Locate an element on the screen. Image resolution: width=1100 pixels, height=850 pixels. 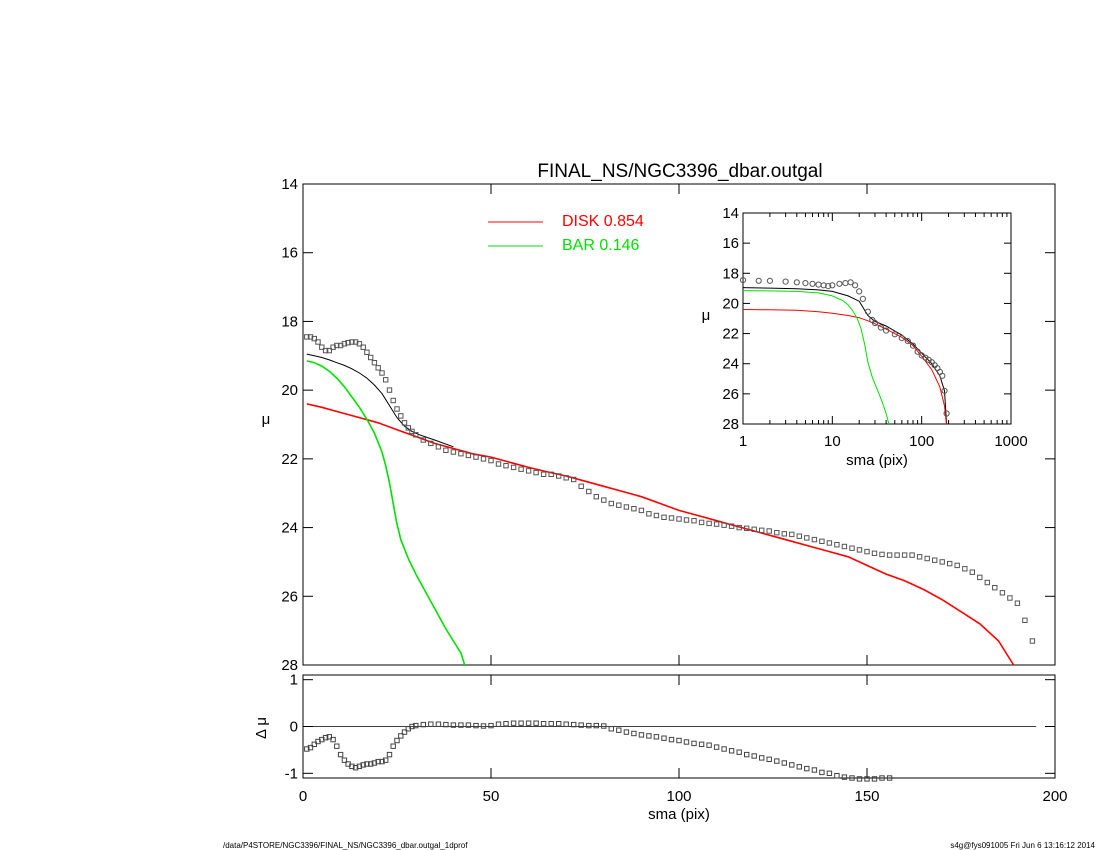
total-model-line is located at coordinates (380, 400).